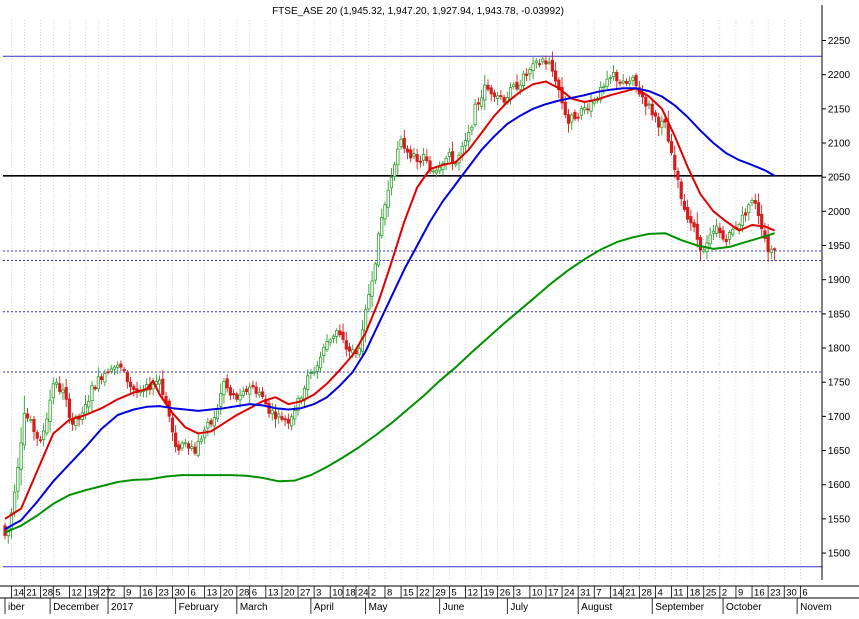 The width and height of the screenshot is (859, 619). What do you see at coordinates (839, 485) in the screenshot?
I see `y-tick-label: 1600` at bounding box center [839, 485].